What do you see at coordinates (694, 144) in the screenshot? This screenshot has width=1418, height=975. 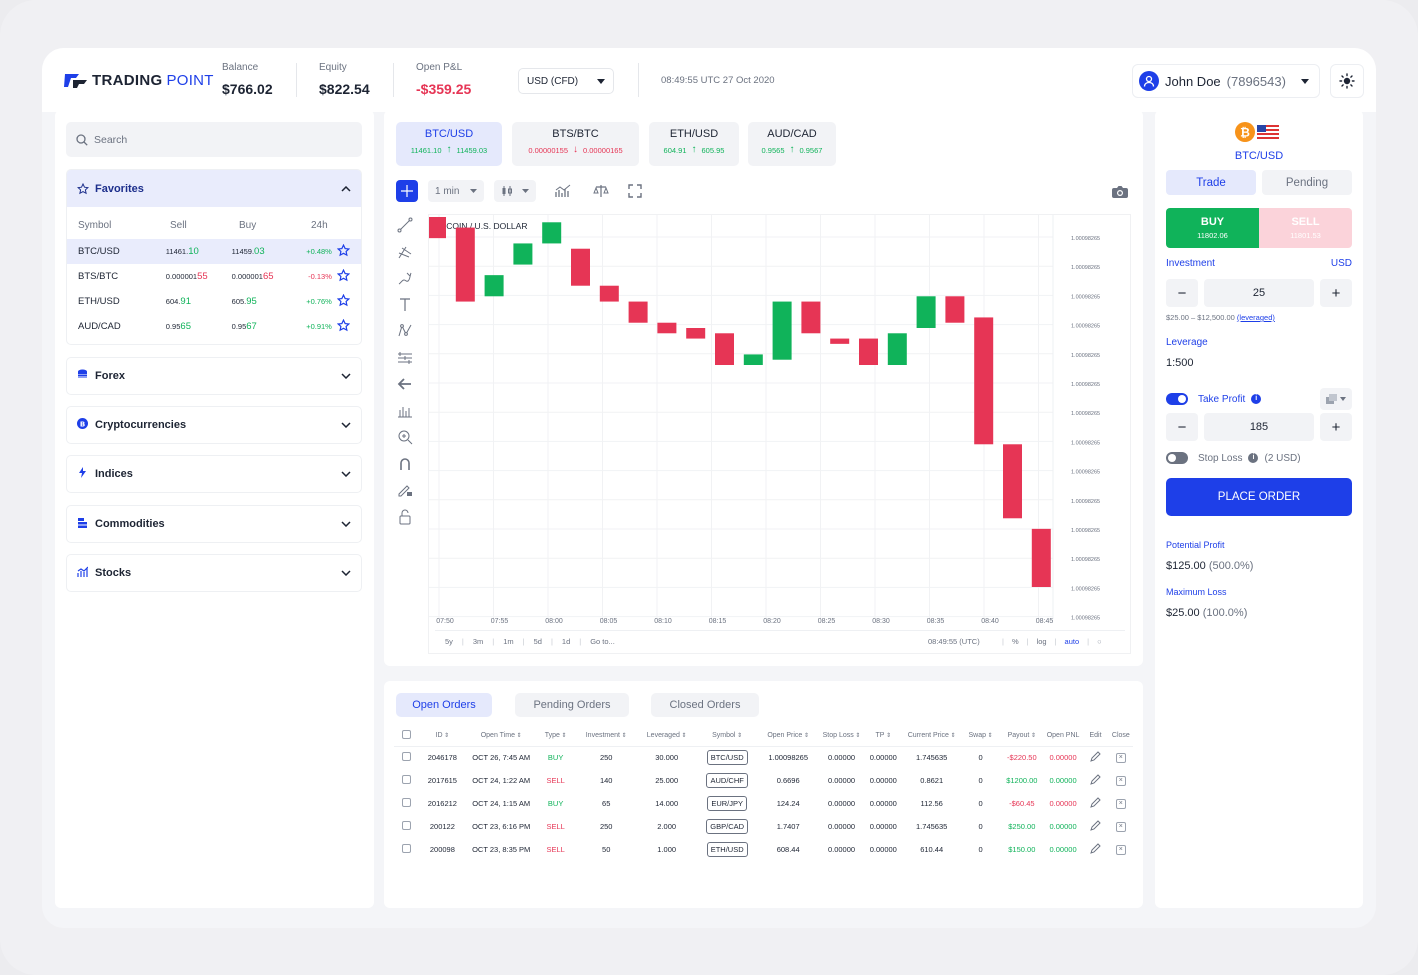 I see `pair-tab-eth-usd: ETH/USD 604.91 ↑ 605.95` at bounding box center [694, 144].